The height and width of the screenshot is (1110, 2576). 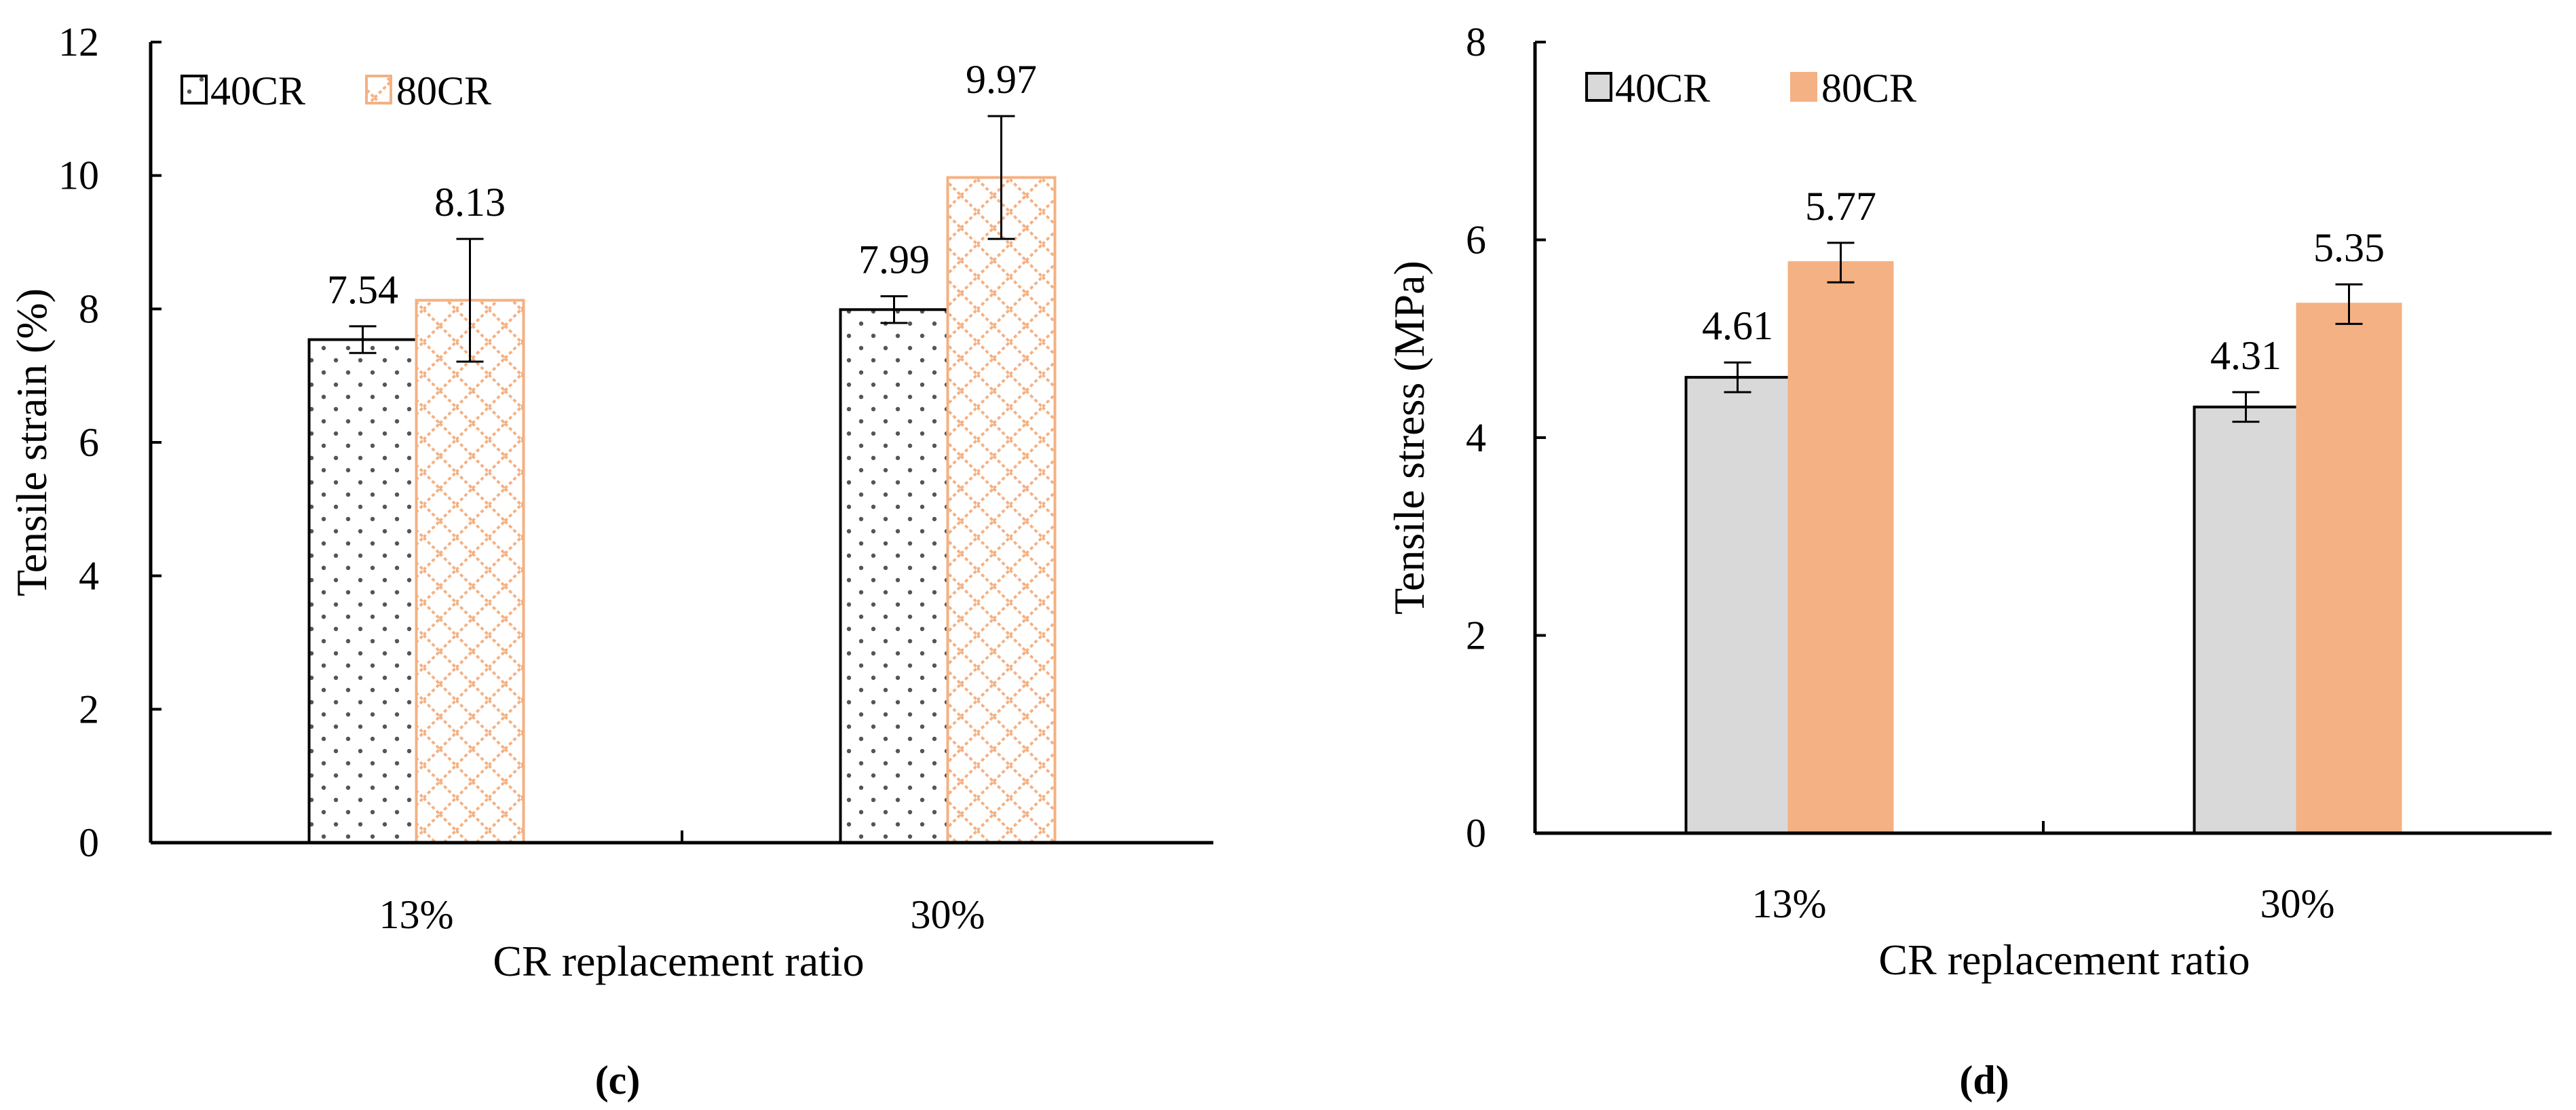 I want to click on data-label-80CR-13%-c: 8.13, so click(x=470, y=202).